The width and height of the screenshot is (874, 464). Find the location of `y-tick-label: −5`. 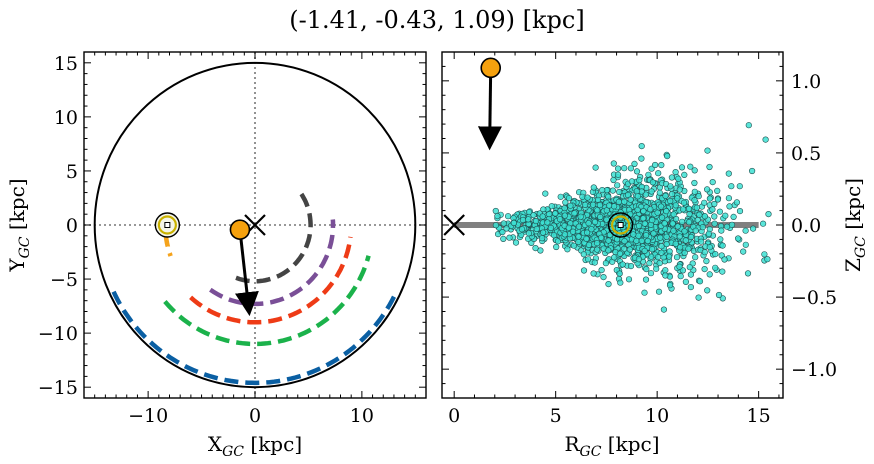

y-tick-label: −5 is located at coordinates (64, 280).